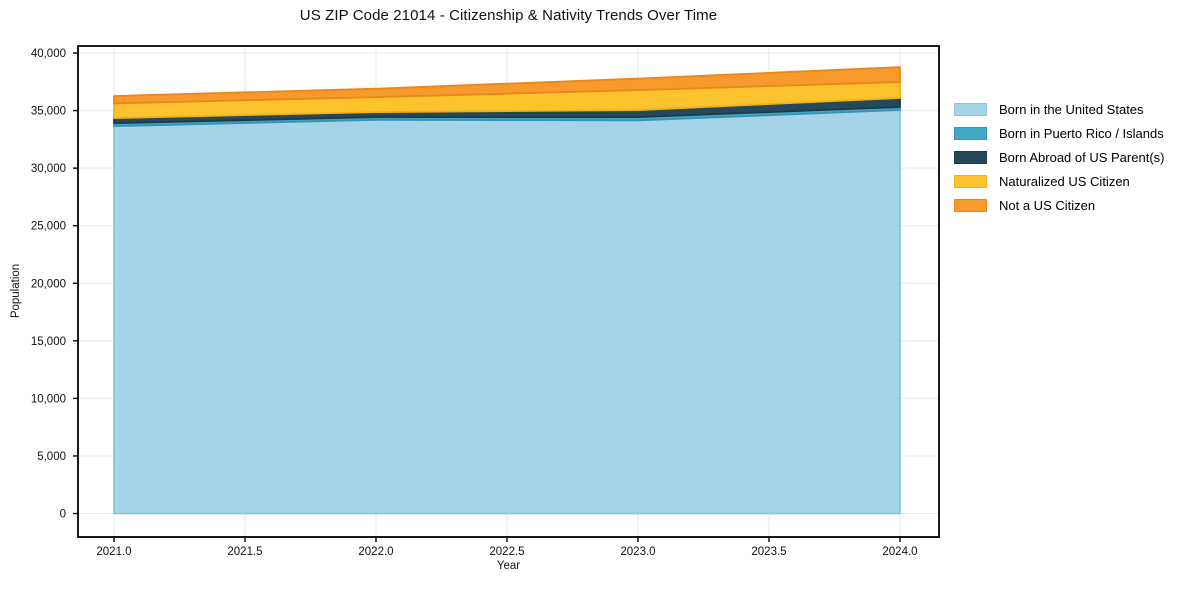 The width and height of the screenshot is (1189, 590). Describe the element at coordinates (1047, 205) in the screenshot. I see `legend-label-not-a-citizen: Not a US Citizen` at that location.